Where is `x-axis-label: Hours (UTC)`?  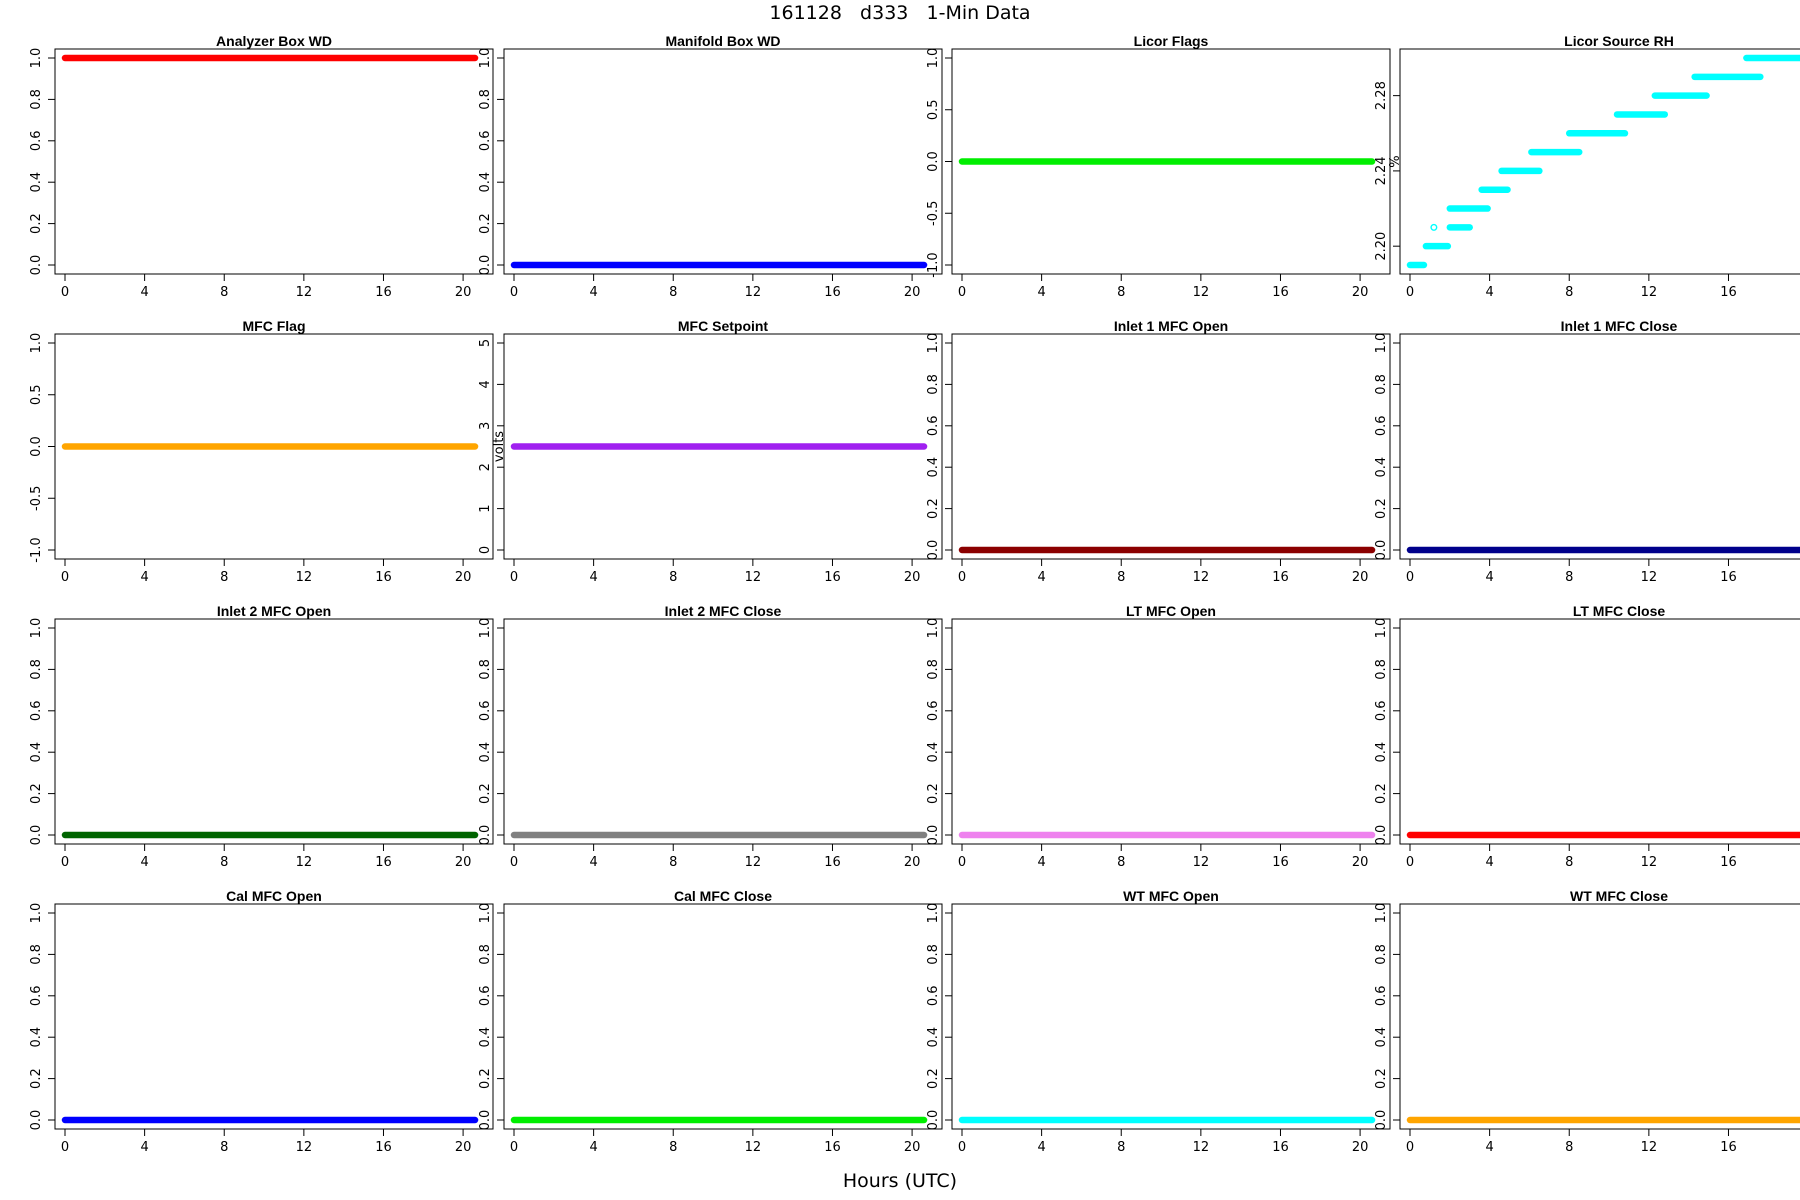 x-axis-label: Hours (UTC) is located at coordinates (900, 1181).